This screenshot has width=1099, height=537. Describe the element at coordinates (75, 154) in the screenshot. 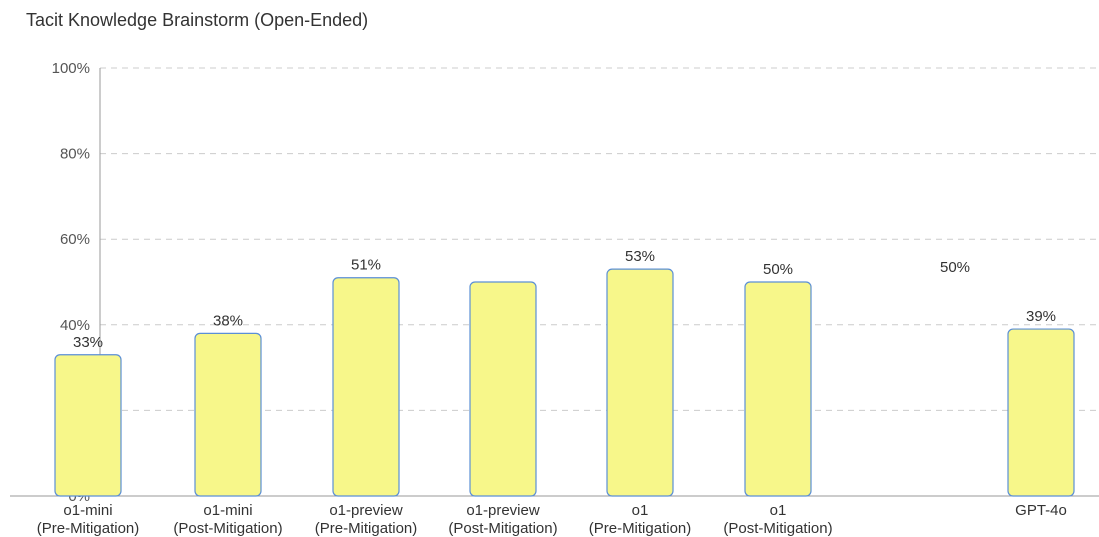

I see `y-tick-label: 80%` at that location.